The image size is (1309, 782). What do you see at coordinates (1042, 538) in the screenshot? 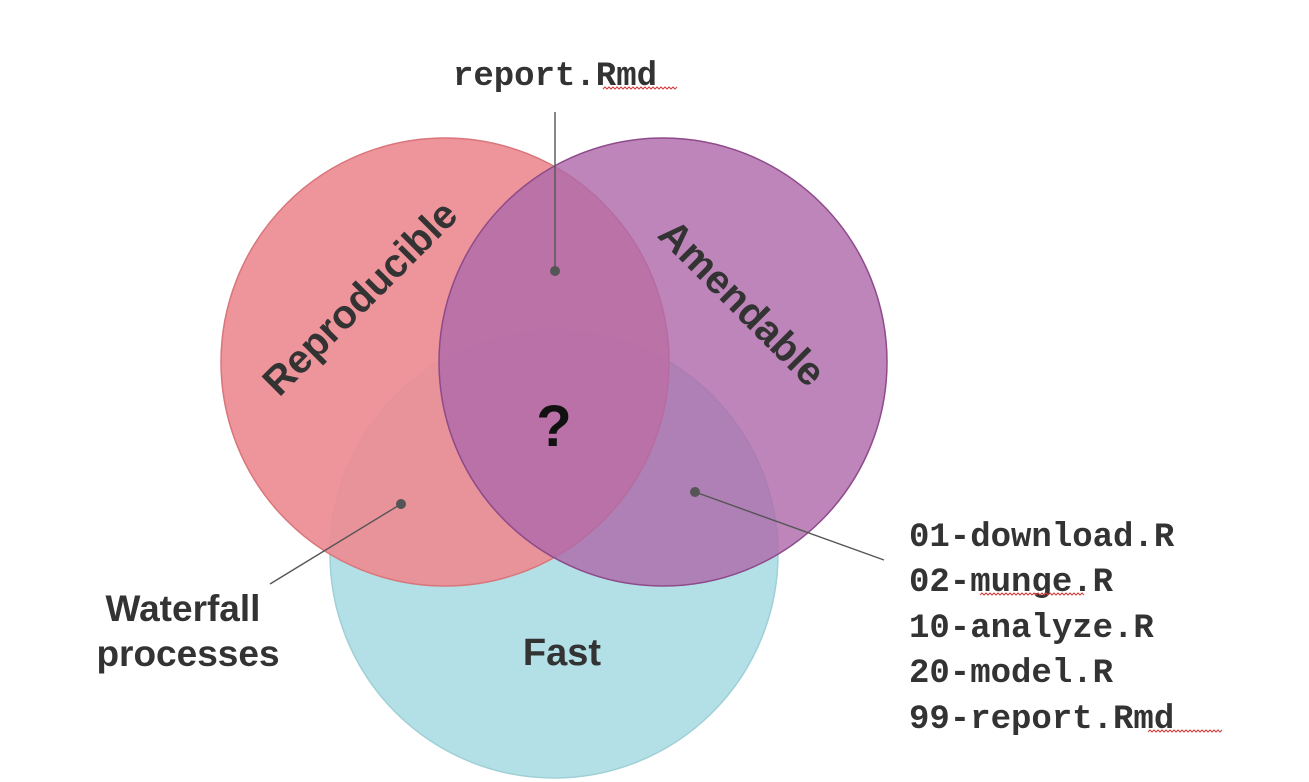
I see `file-list-item: 01-download.R` at bounding box center [1042, 538].